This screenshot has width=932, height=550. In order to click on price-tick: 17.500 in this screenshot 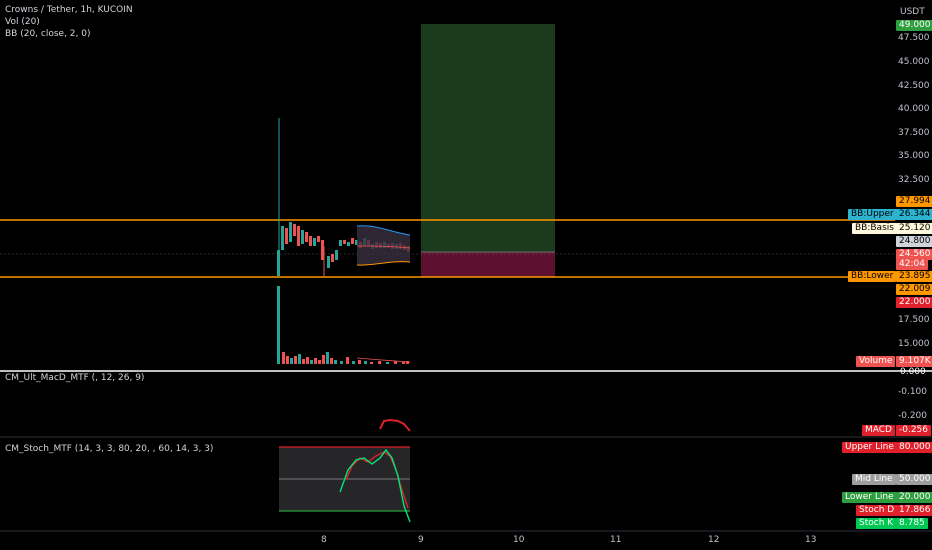, I will do `click(914, 320)`.